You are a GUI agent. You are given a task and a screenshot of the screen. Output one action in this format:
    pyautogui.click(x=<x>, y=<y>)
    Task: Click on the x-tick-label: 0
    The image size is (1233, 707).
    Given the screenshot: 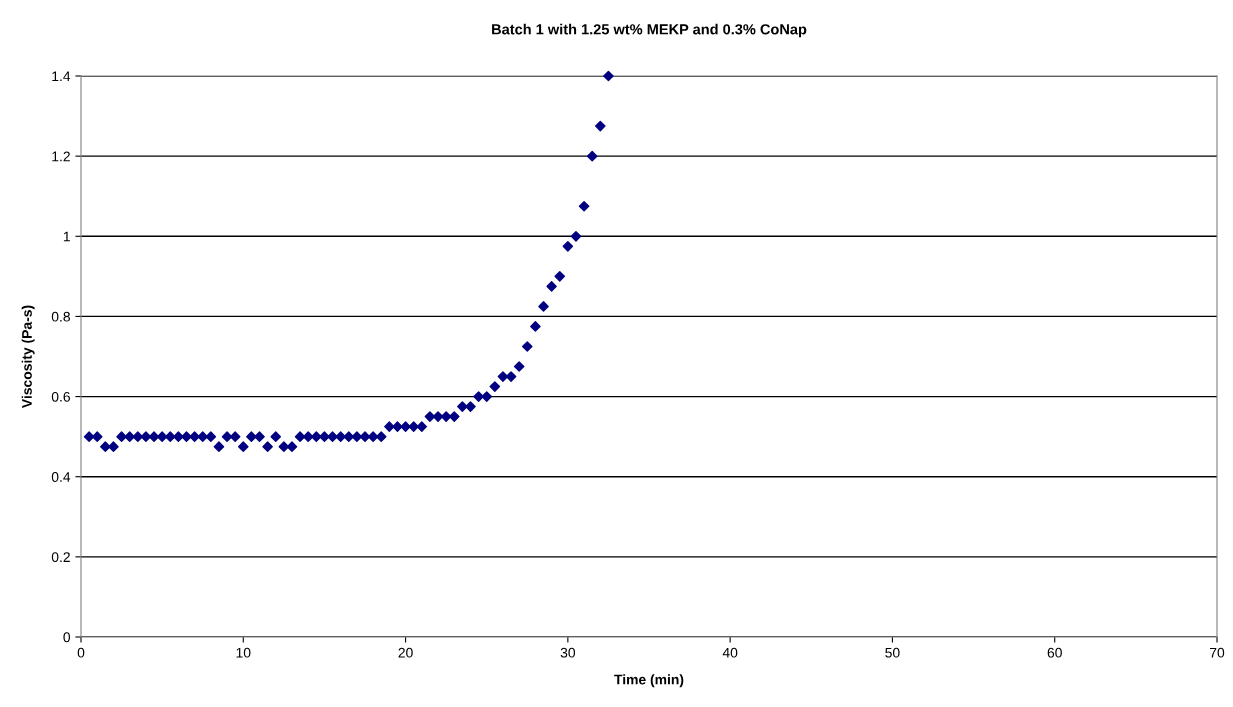 What is the action you would take?
    pyautogui.click(x=81, y=652)
    